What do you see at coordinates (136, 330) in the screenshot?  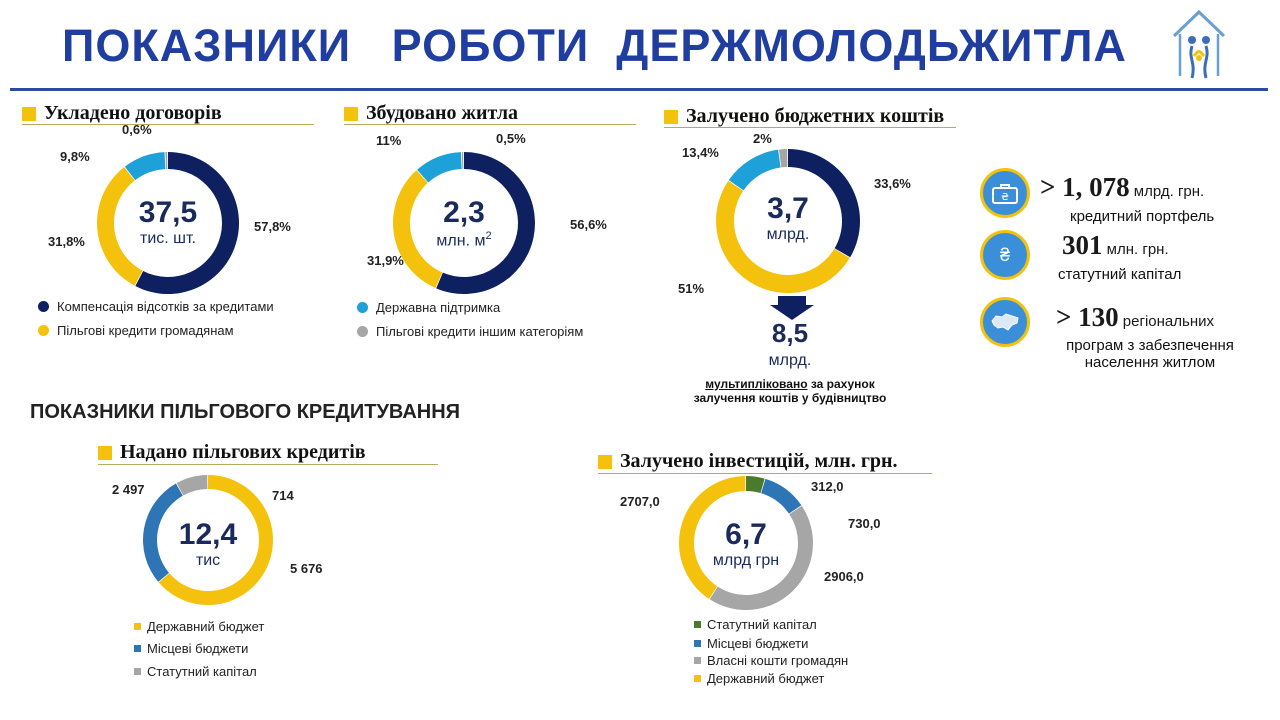 I see `legend-item-citizens: Пільгові кредити громадянам` at bounding box center [136, 330].